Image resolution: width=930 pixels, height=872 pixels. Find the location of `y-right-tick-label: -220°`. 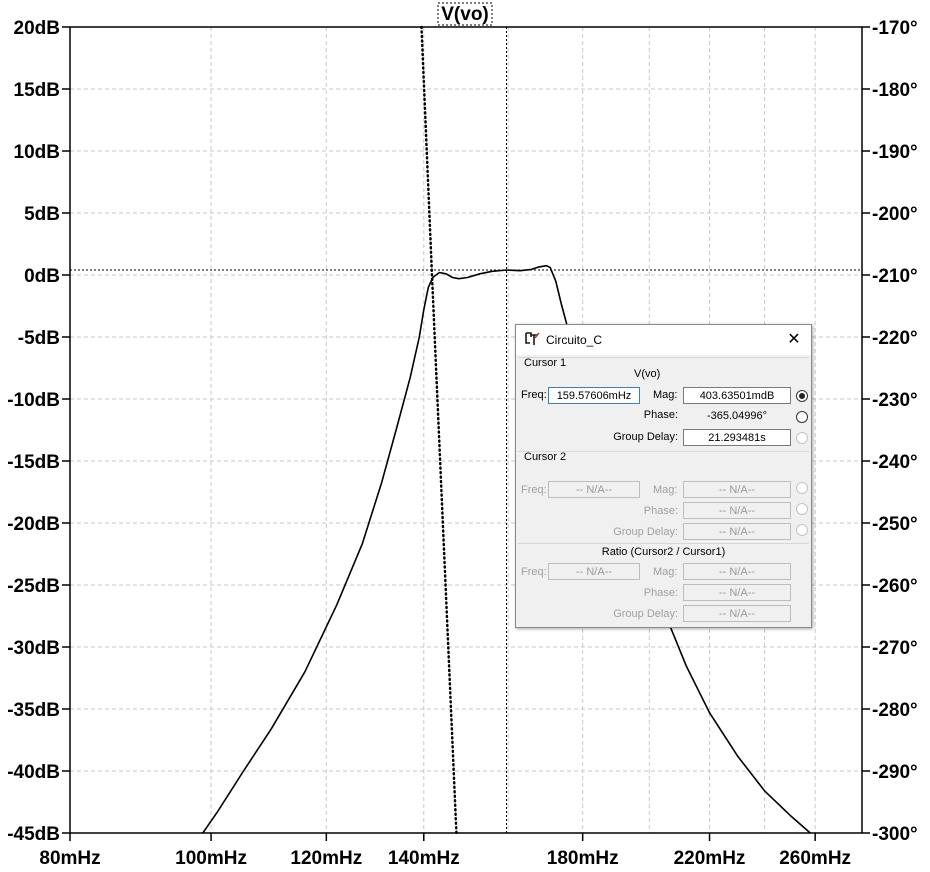

y-right-tick-label: -220° is located at coordinates (895, 338).